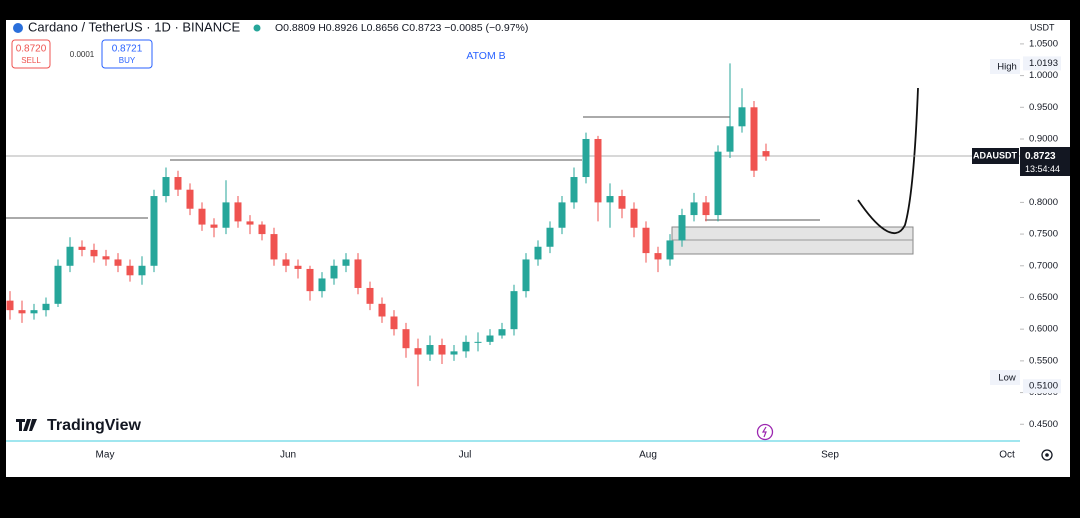  What do you see at coordinates (830, 455) in the screenshot?
I see `x-tick-label: Sep` at bounding box center [830, 455].